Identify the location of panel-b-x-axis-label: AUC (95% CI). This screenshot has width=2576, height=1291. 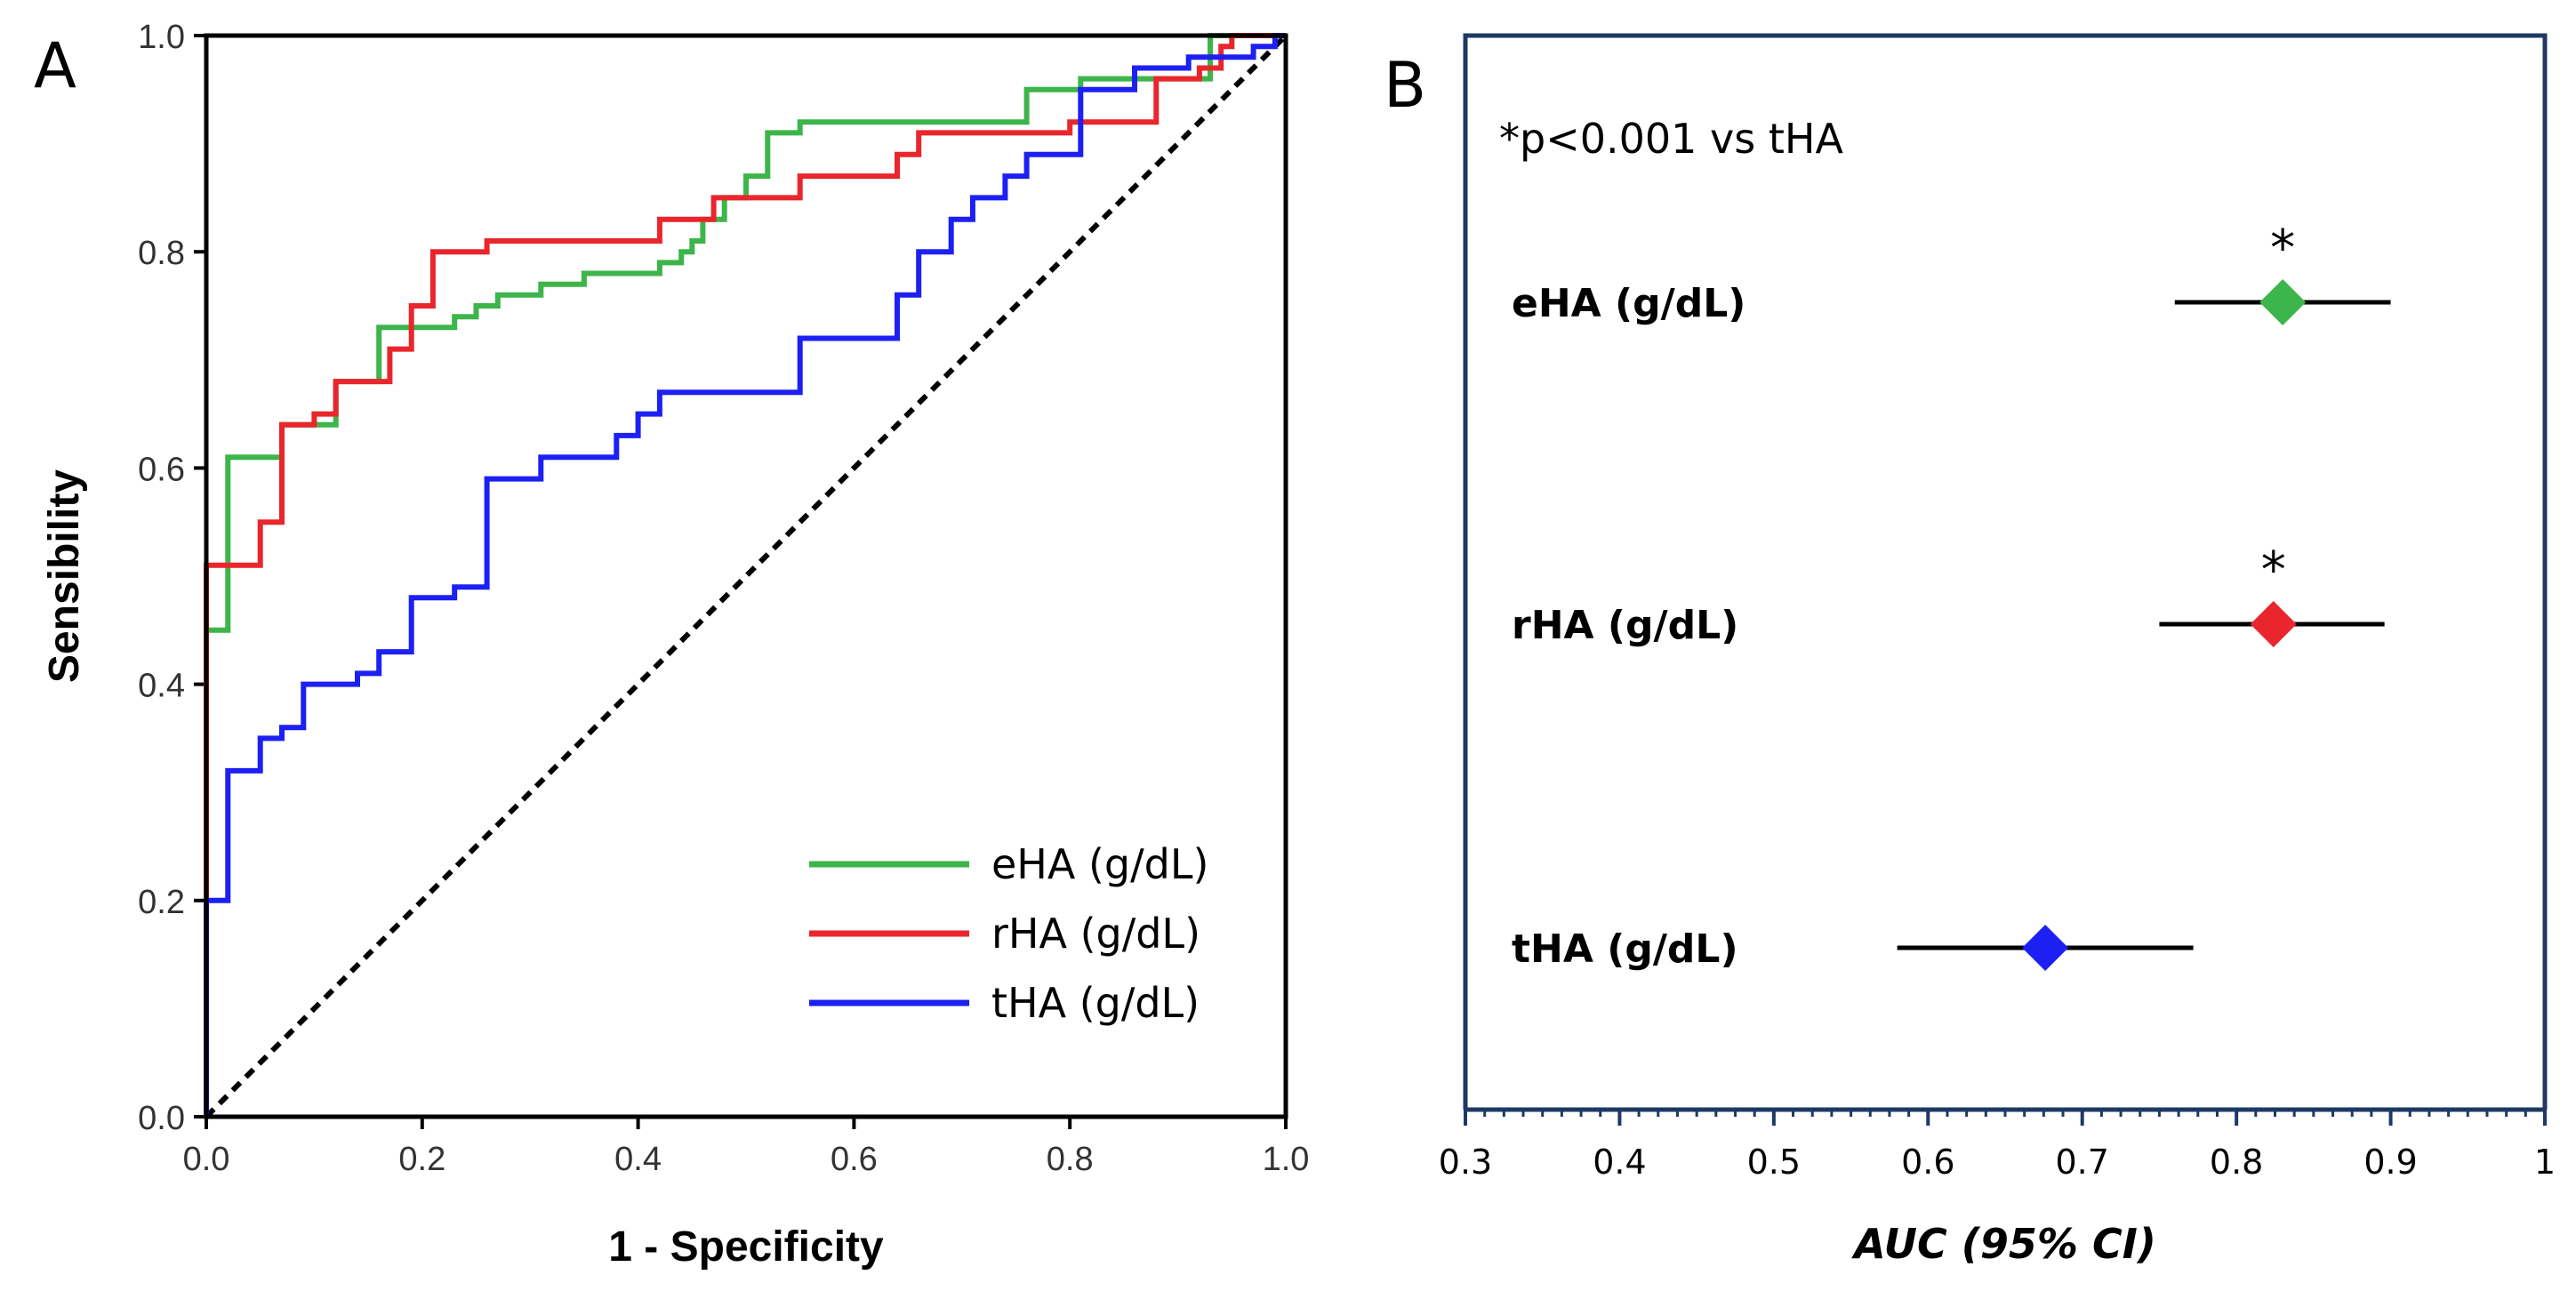
(2003, 1244).